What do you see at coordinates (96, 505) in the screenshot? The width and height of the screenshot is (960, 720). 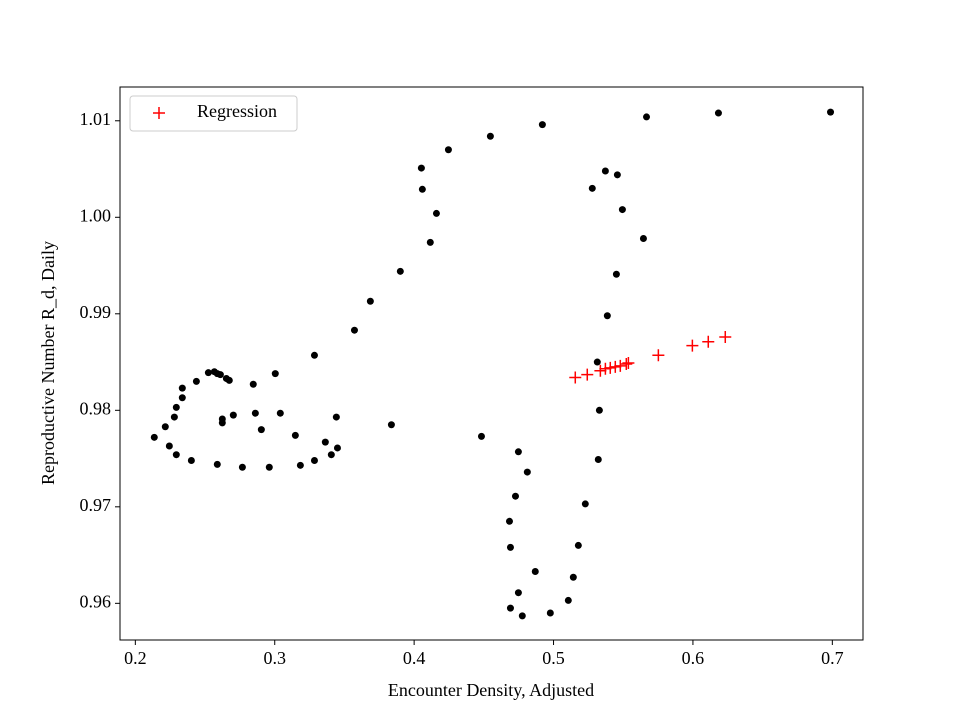 I see `y-tick-label: 0.97` at bounding box center [96, 505].